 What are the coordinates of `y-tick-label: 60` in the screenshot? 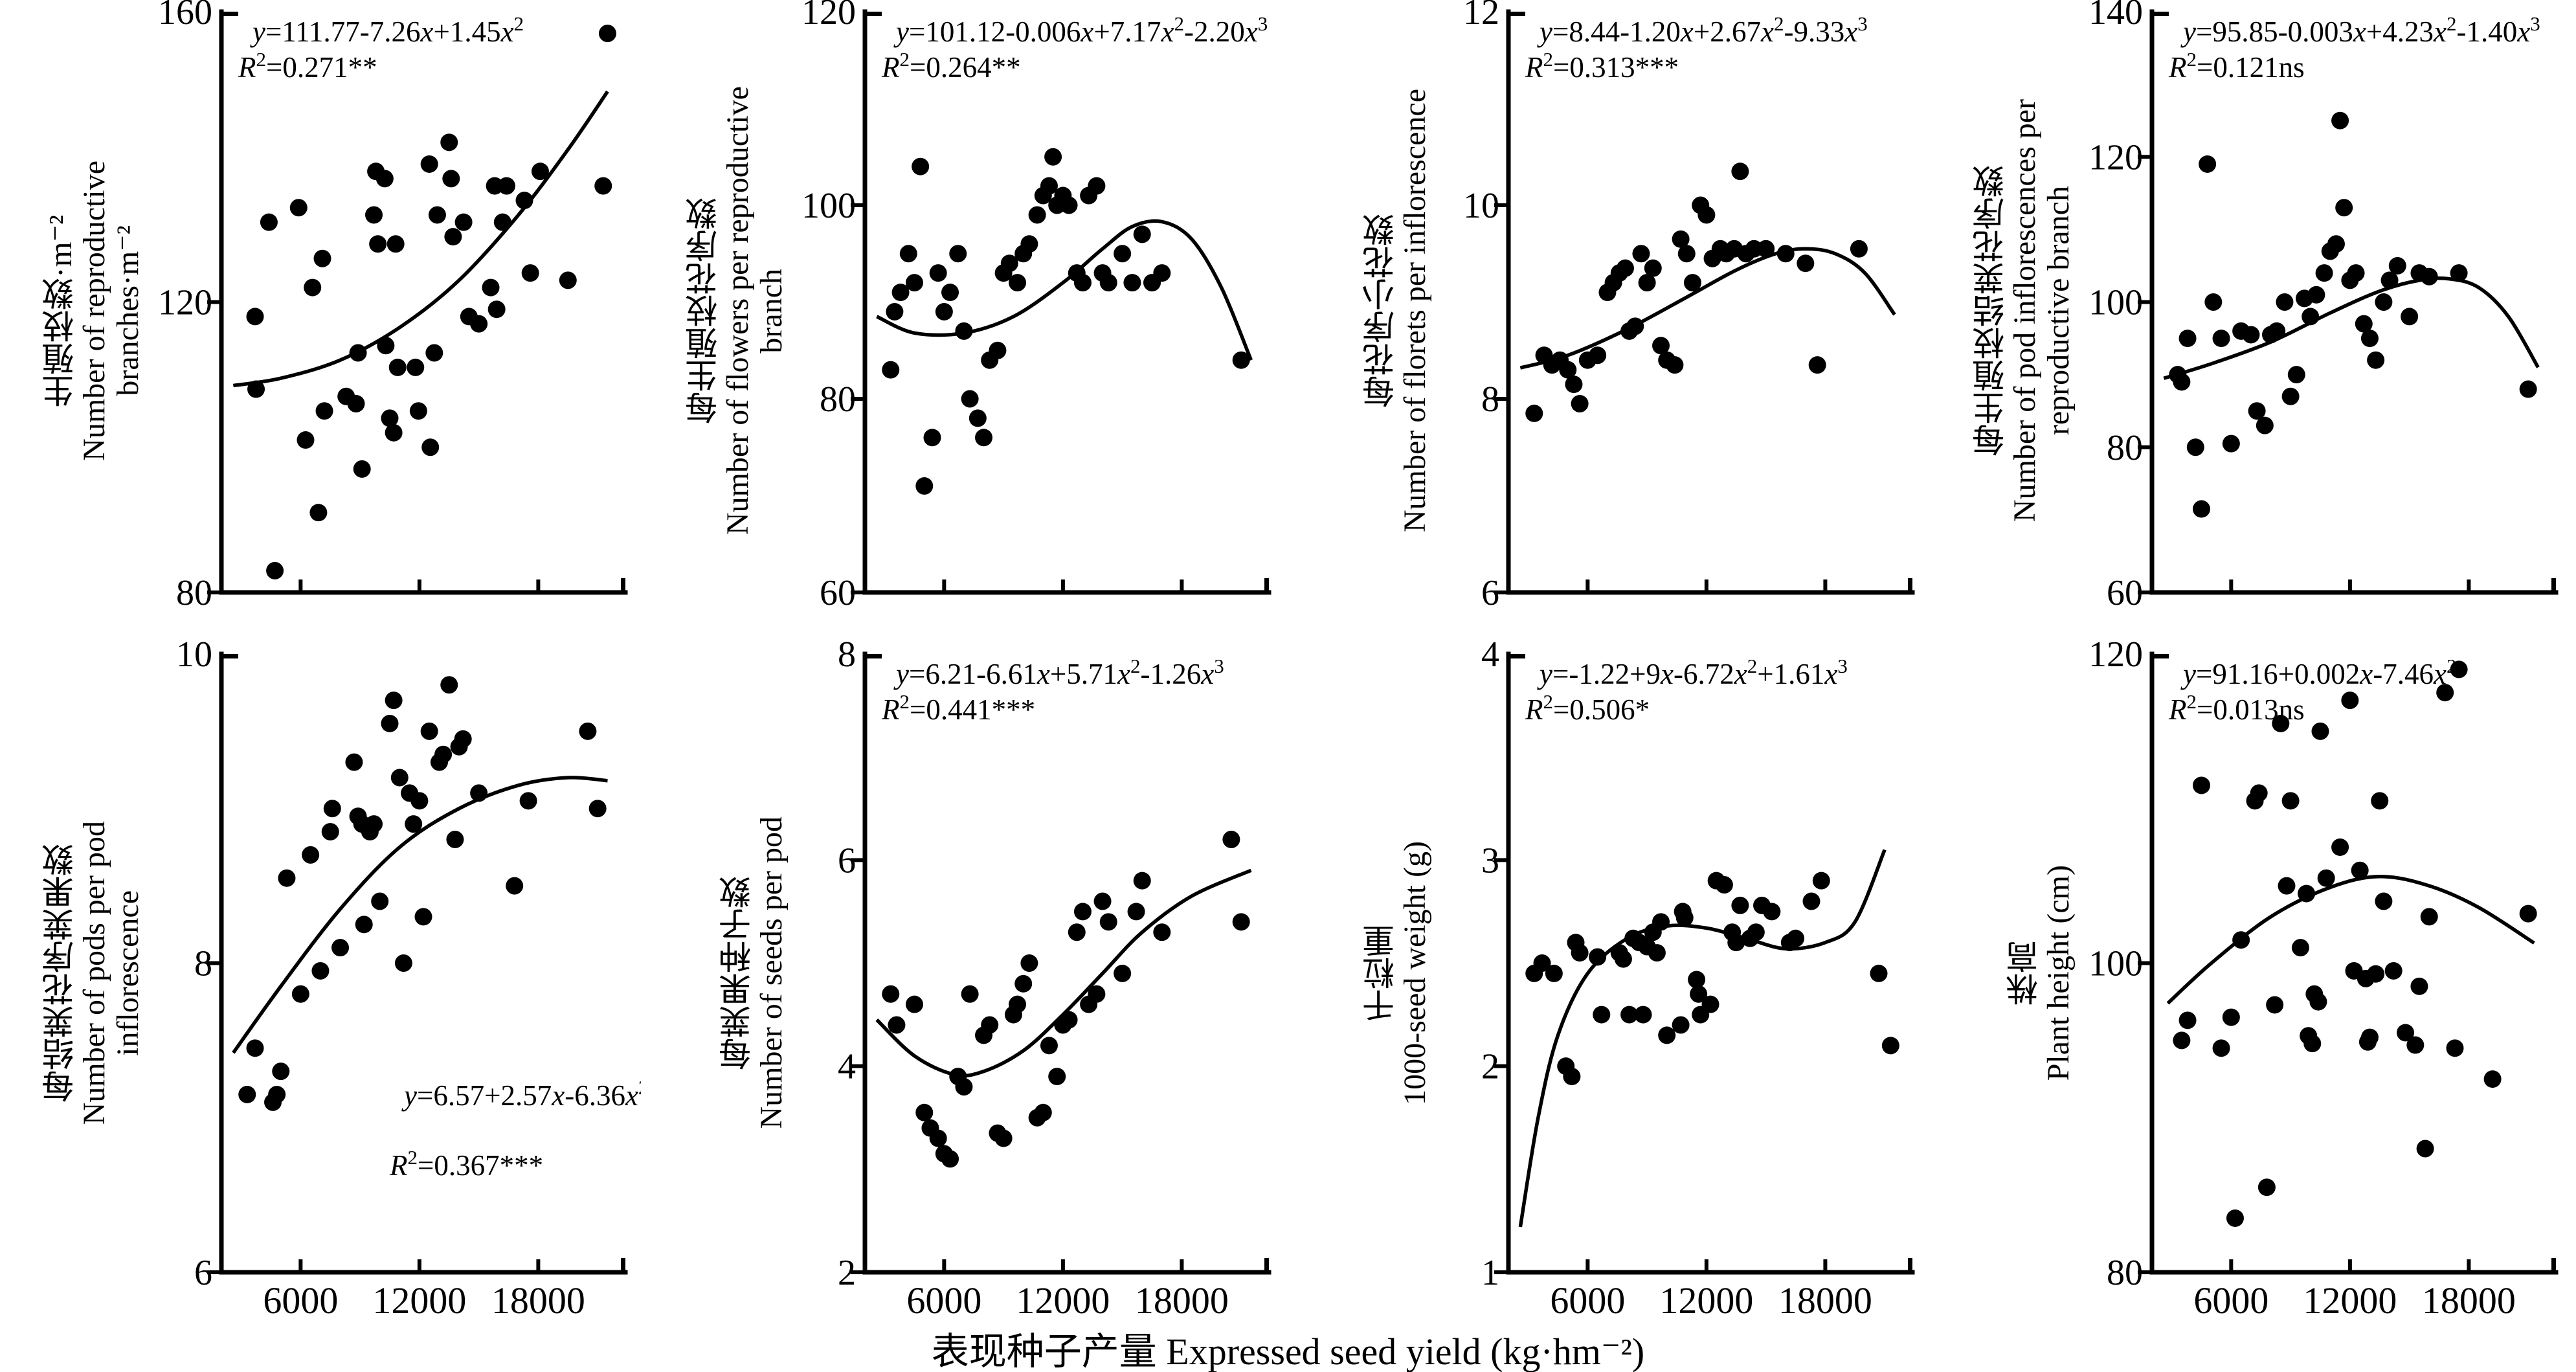 It's located at (838, 593).